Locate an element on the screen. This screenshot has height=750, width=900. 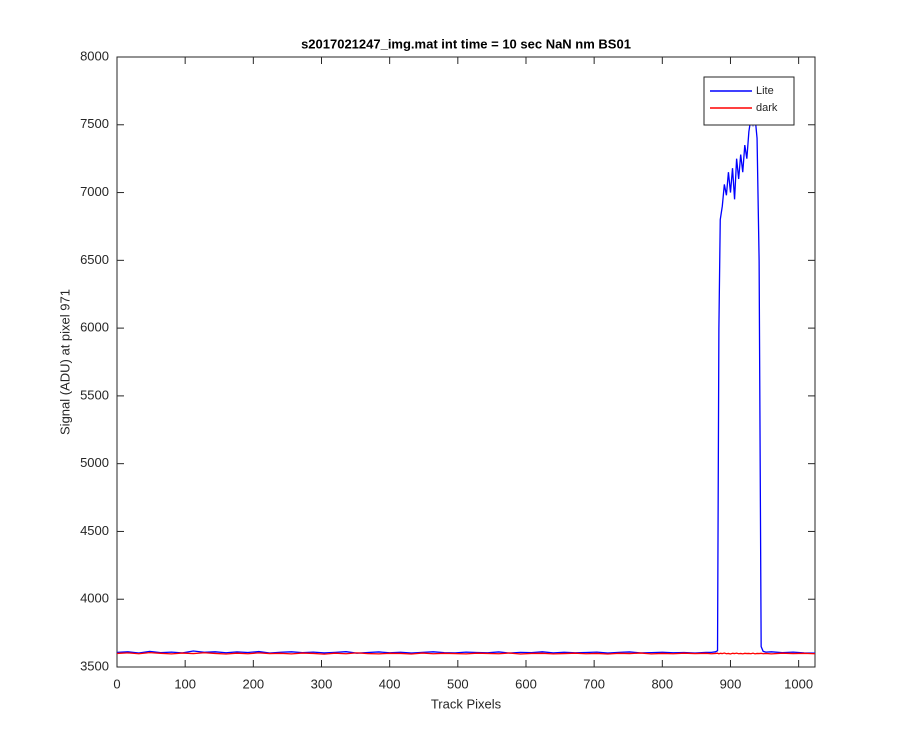
y-tick-label: 4500 is located at coordinates (94, 530).